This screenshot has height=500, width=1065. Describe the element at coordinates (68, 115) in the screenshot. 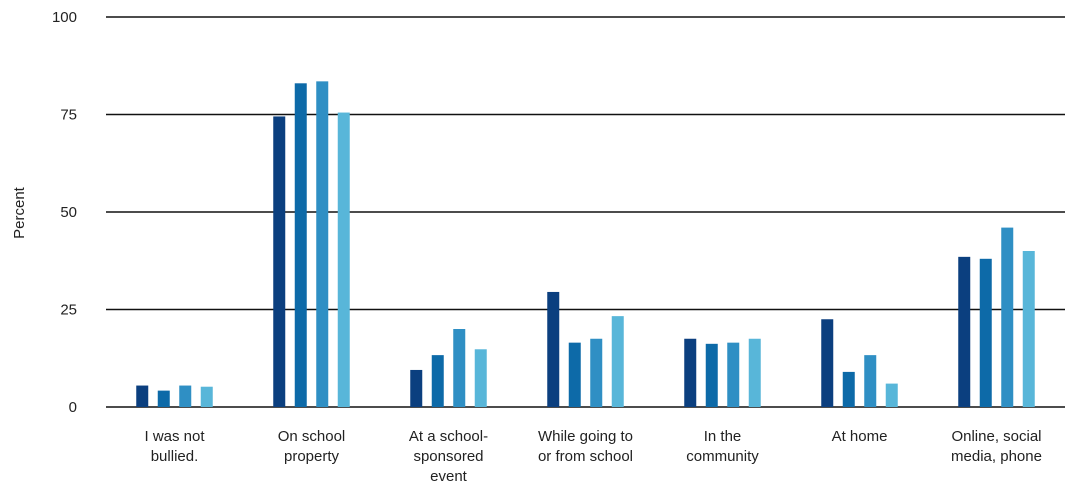

I see `y-tick-label: 75` at that location.